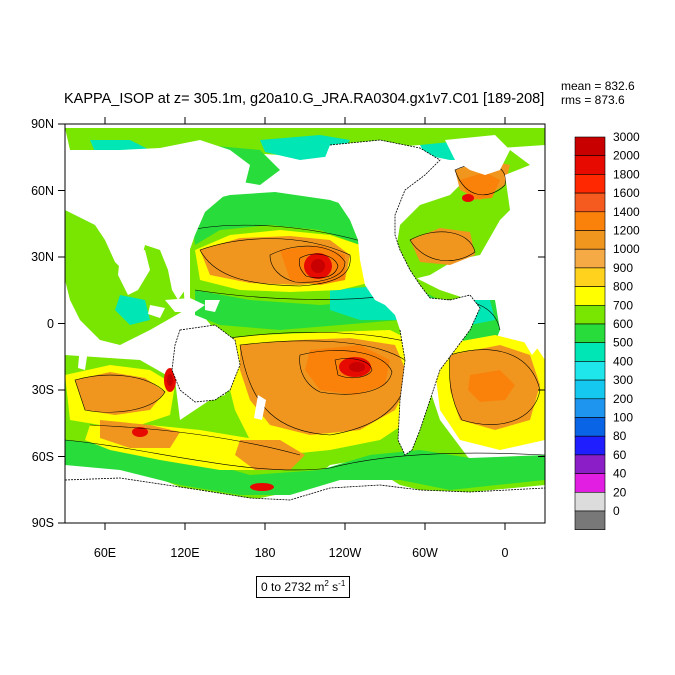  Describe the element at coordinates (134, 272) in the screenshot. I see `land-india` at that location.